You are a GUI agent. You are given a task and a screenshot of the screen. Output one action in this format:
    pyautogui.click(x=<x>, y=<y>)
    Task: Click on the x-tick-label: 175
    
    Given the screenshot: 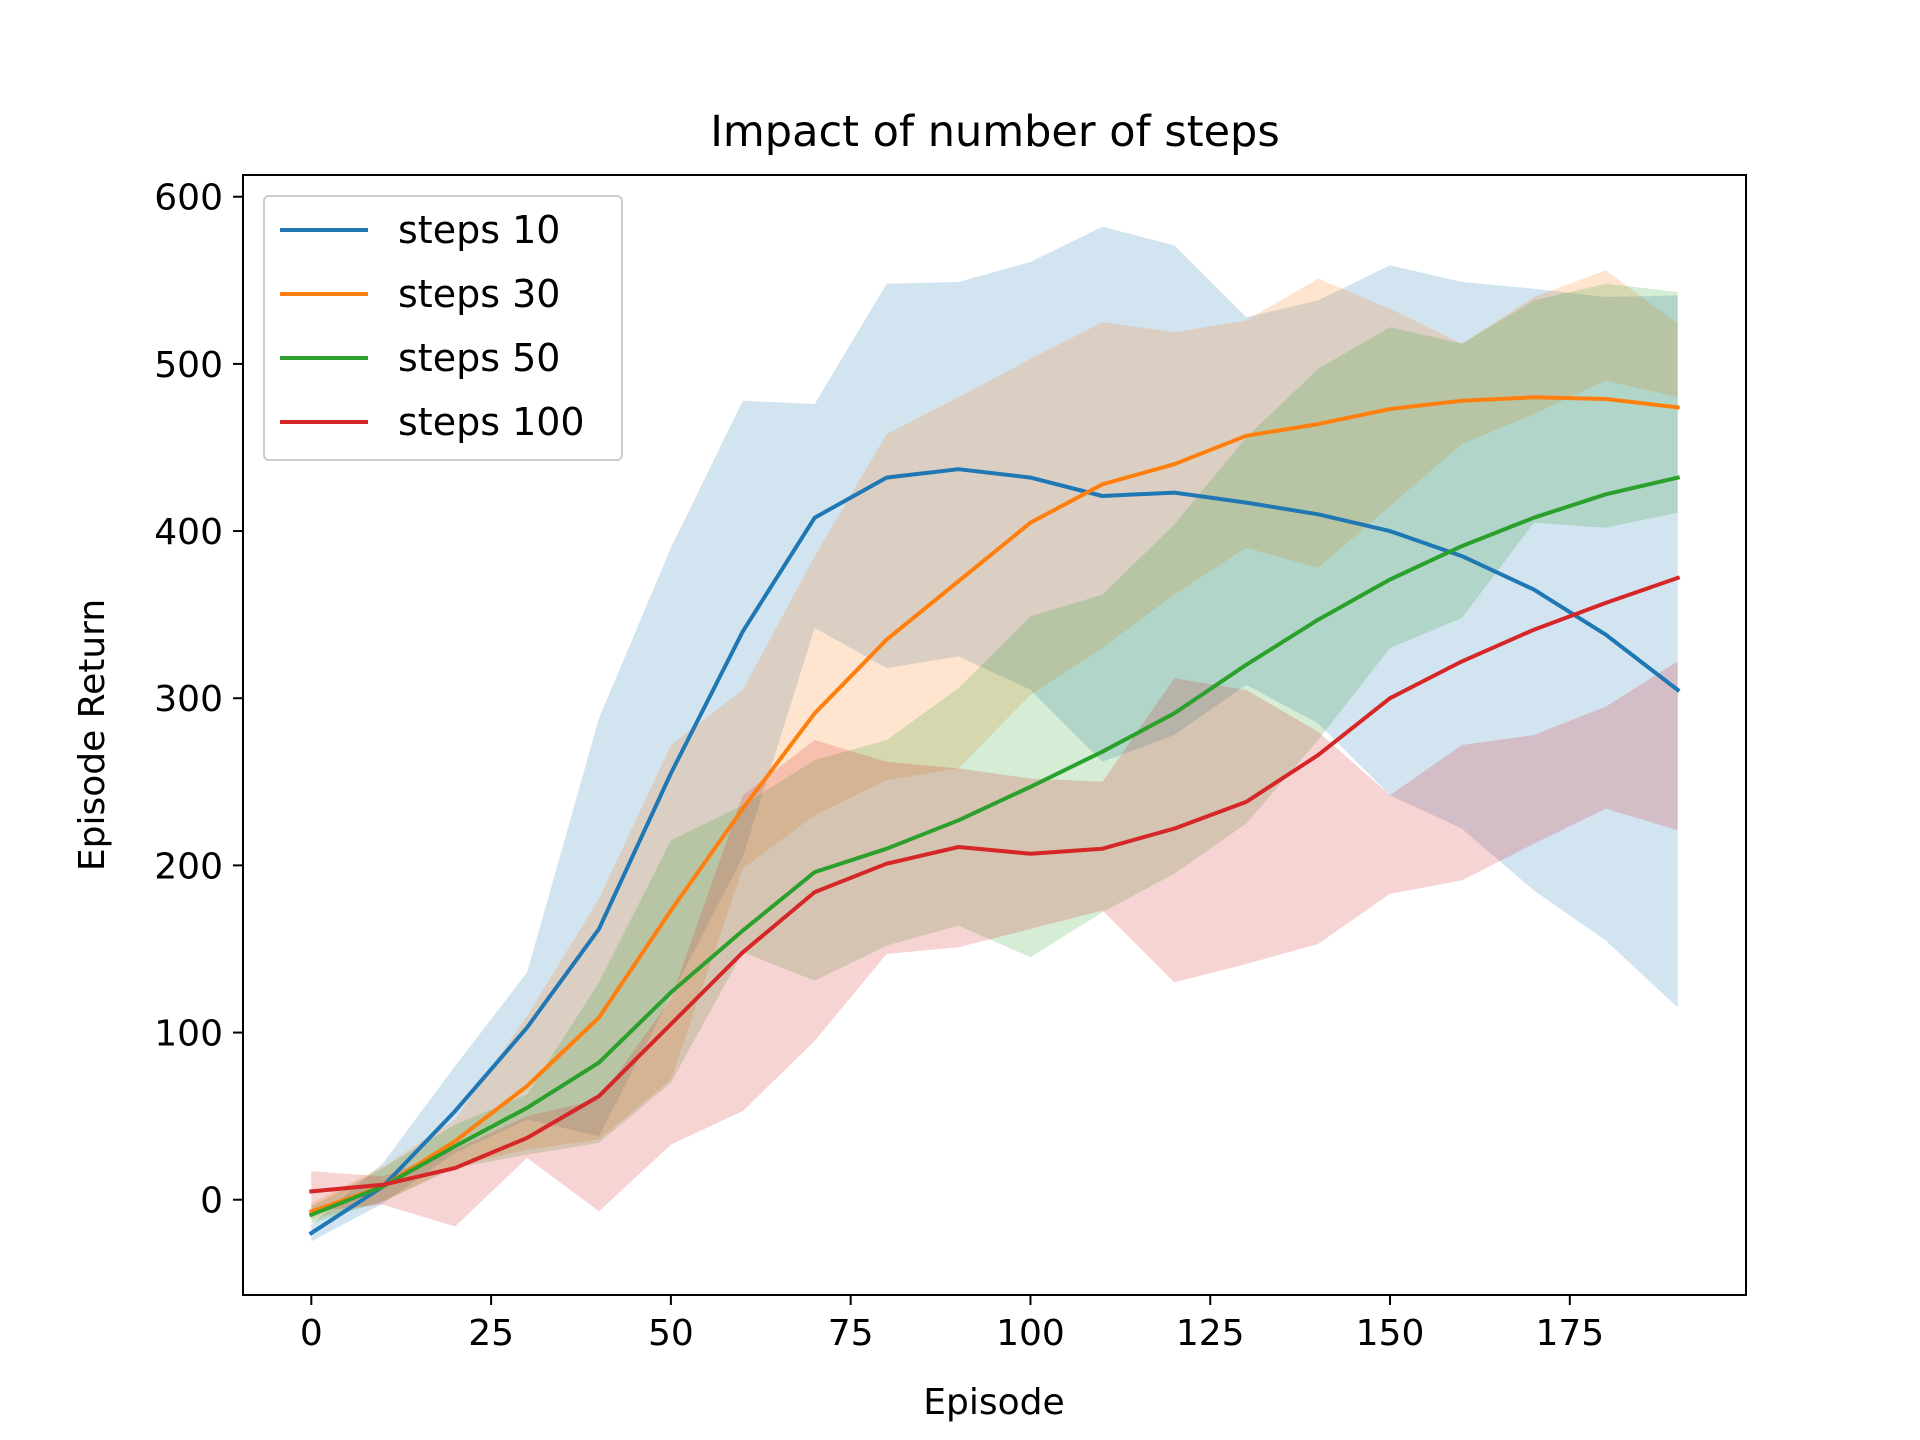 What is the action you would take?
    pyautogui.click(x=1569, y=1333)
    